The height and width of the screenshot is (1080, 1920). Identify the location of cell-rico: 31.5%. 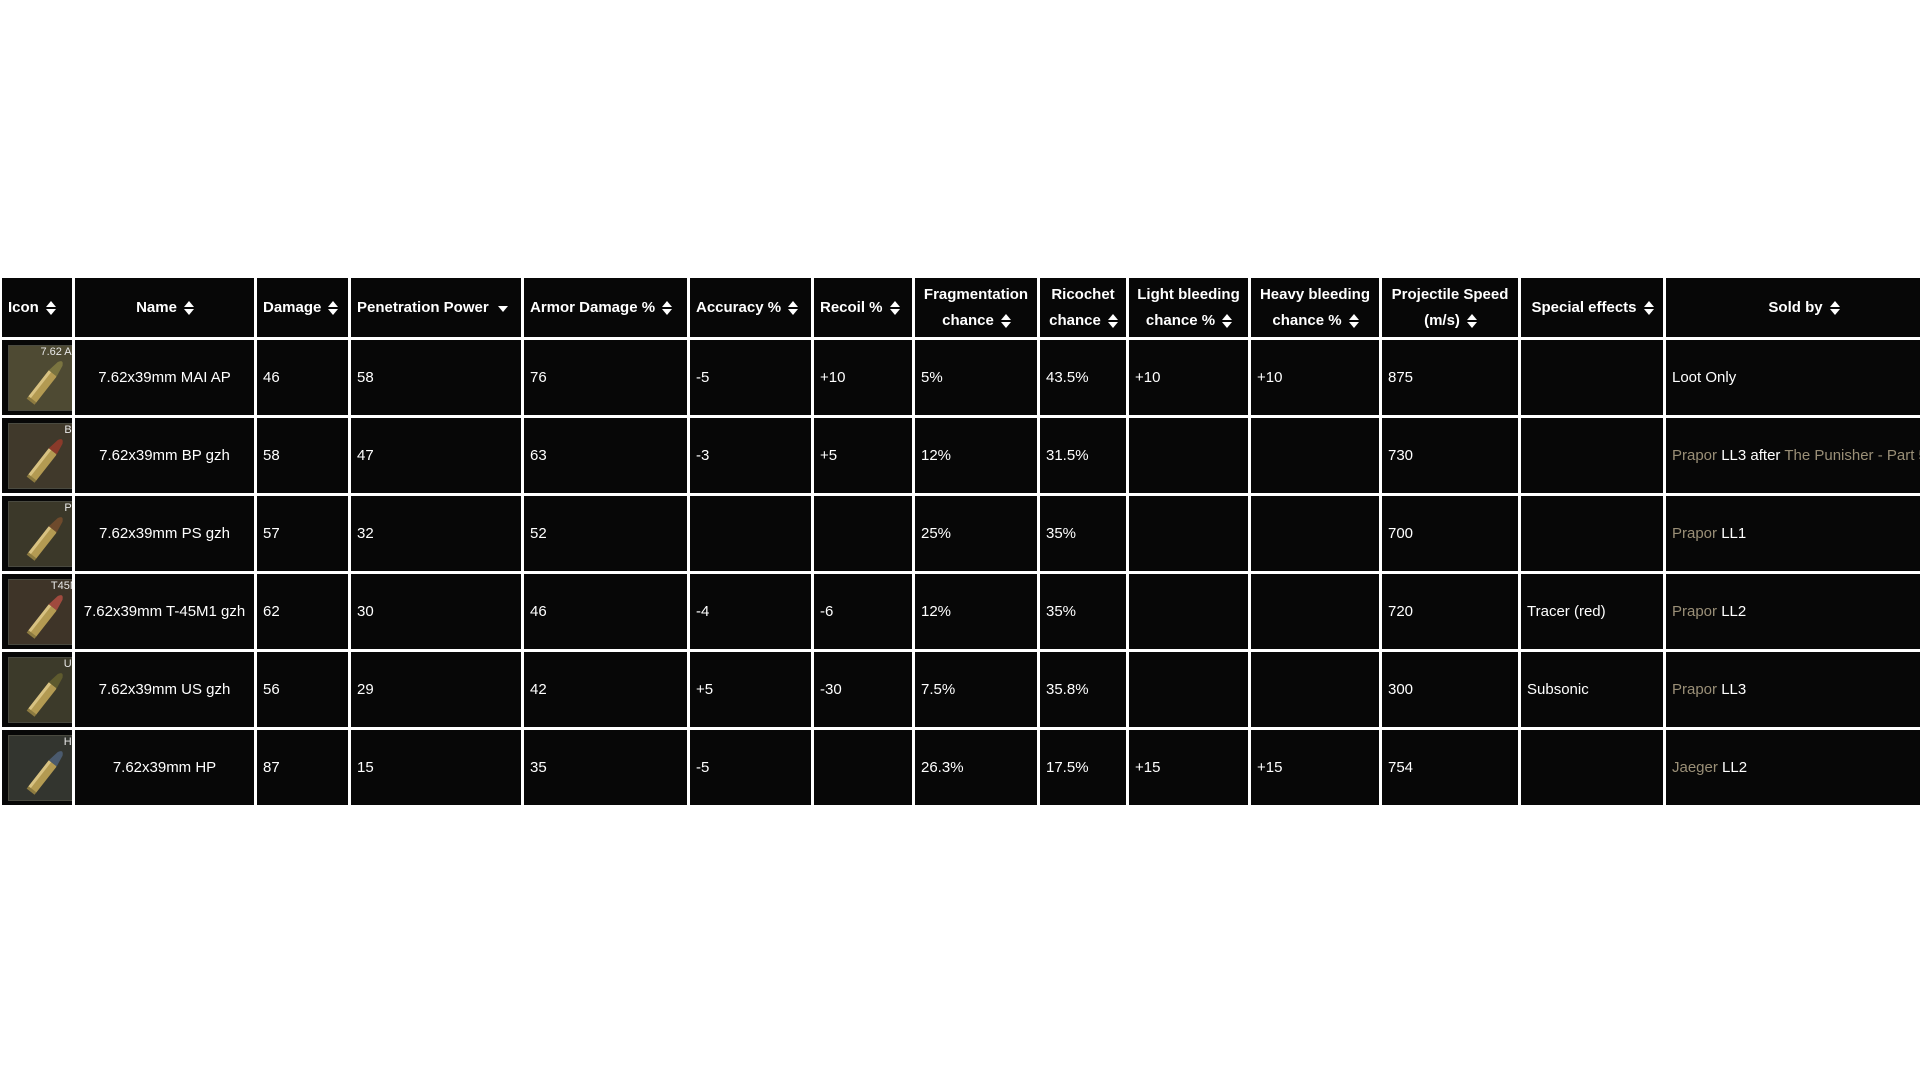
(1083, 455).